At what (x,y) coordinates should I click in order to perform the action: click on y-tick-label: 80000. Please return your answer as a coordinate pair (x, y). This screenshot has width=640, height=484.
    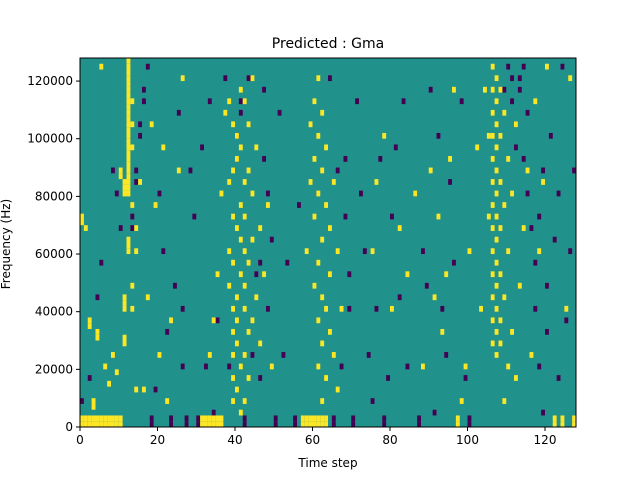
    Looking at the image, I should click on (54, 196).